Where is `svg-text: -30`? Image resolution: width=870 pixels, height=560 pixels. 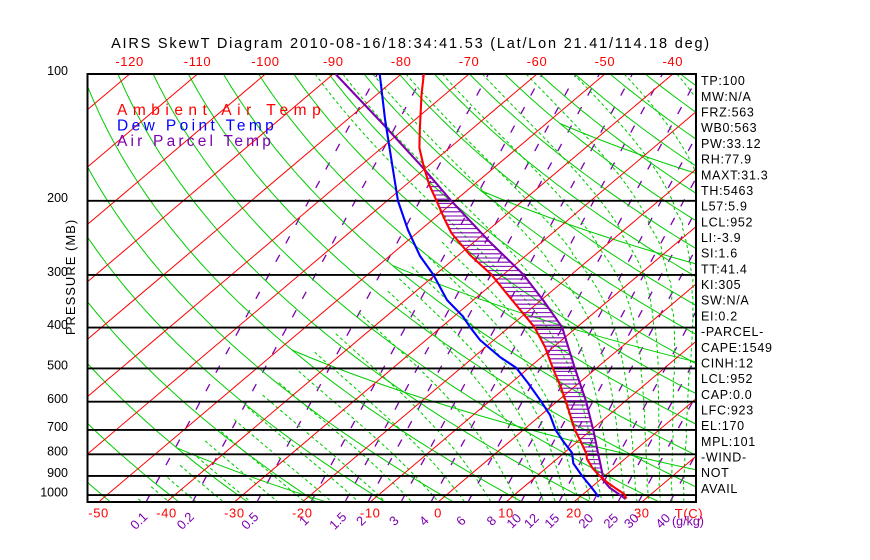 svg-text: -30 is located at coordinates (234, 513).